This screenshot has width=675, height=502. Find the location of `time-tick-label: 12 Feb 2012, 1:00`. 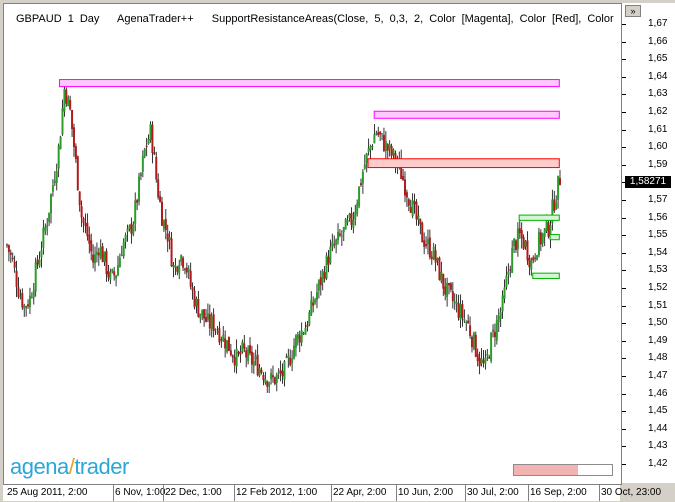

time-tick-label: 12 Feb 2012, 1:00 is located at coordinates (277, 492).